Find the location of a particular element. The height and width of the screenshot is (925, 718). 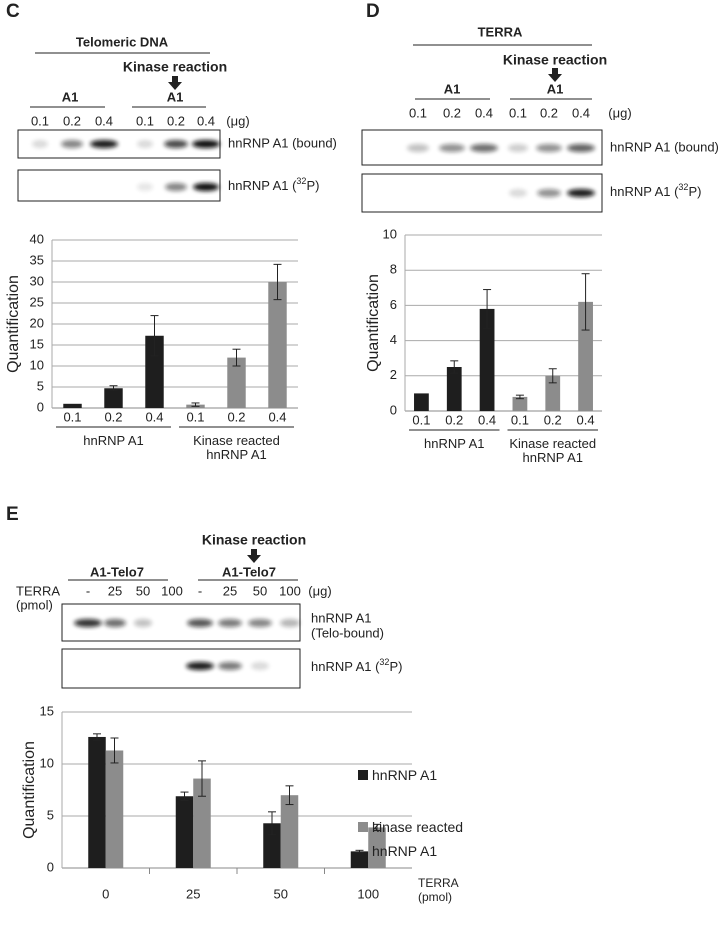

legend-label: hnRNP A1 is located at coordinates (405, 775).